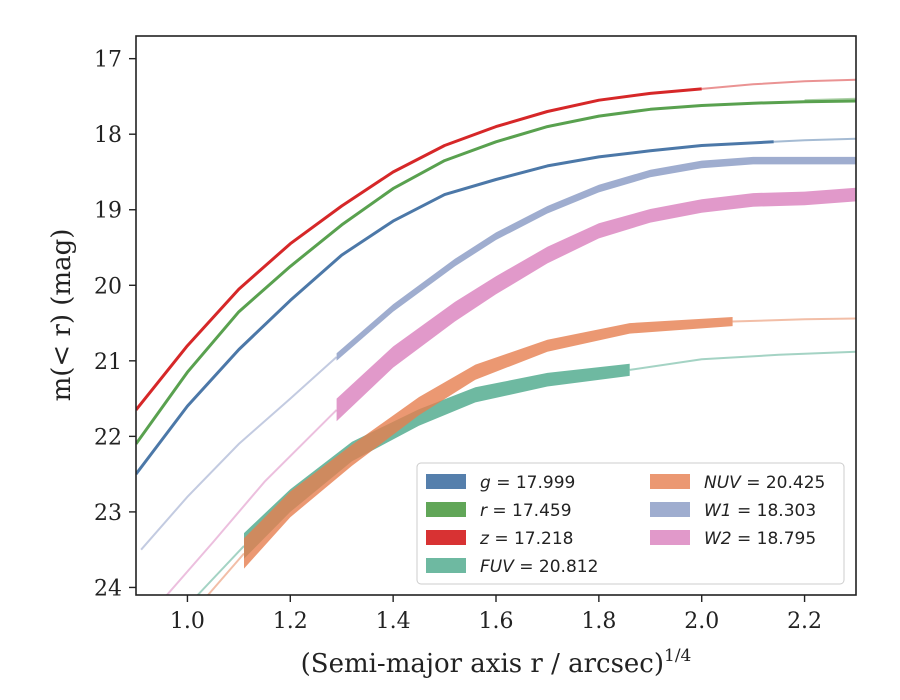 This screenshot has width=900, height=700. I want to click on legend-swatch-r, so click(446, 509).